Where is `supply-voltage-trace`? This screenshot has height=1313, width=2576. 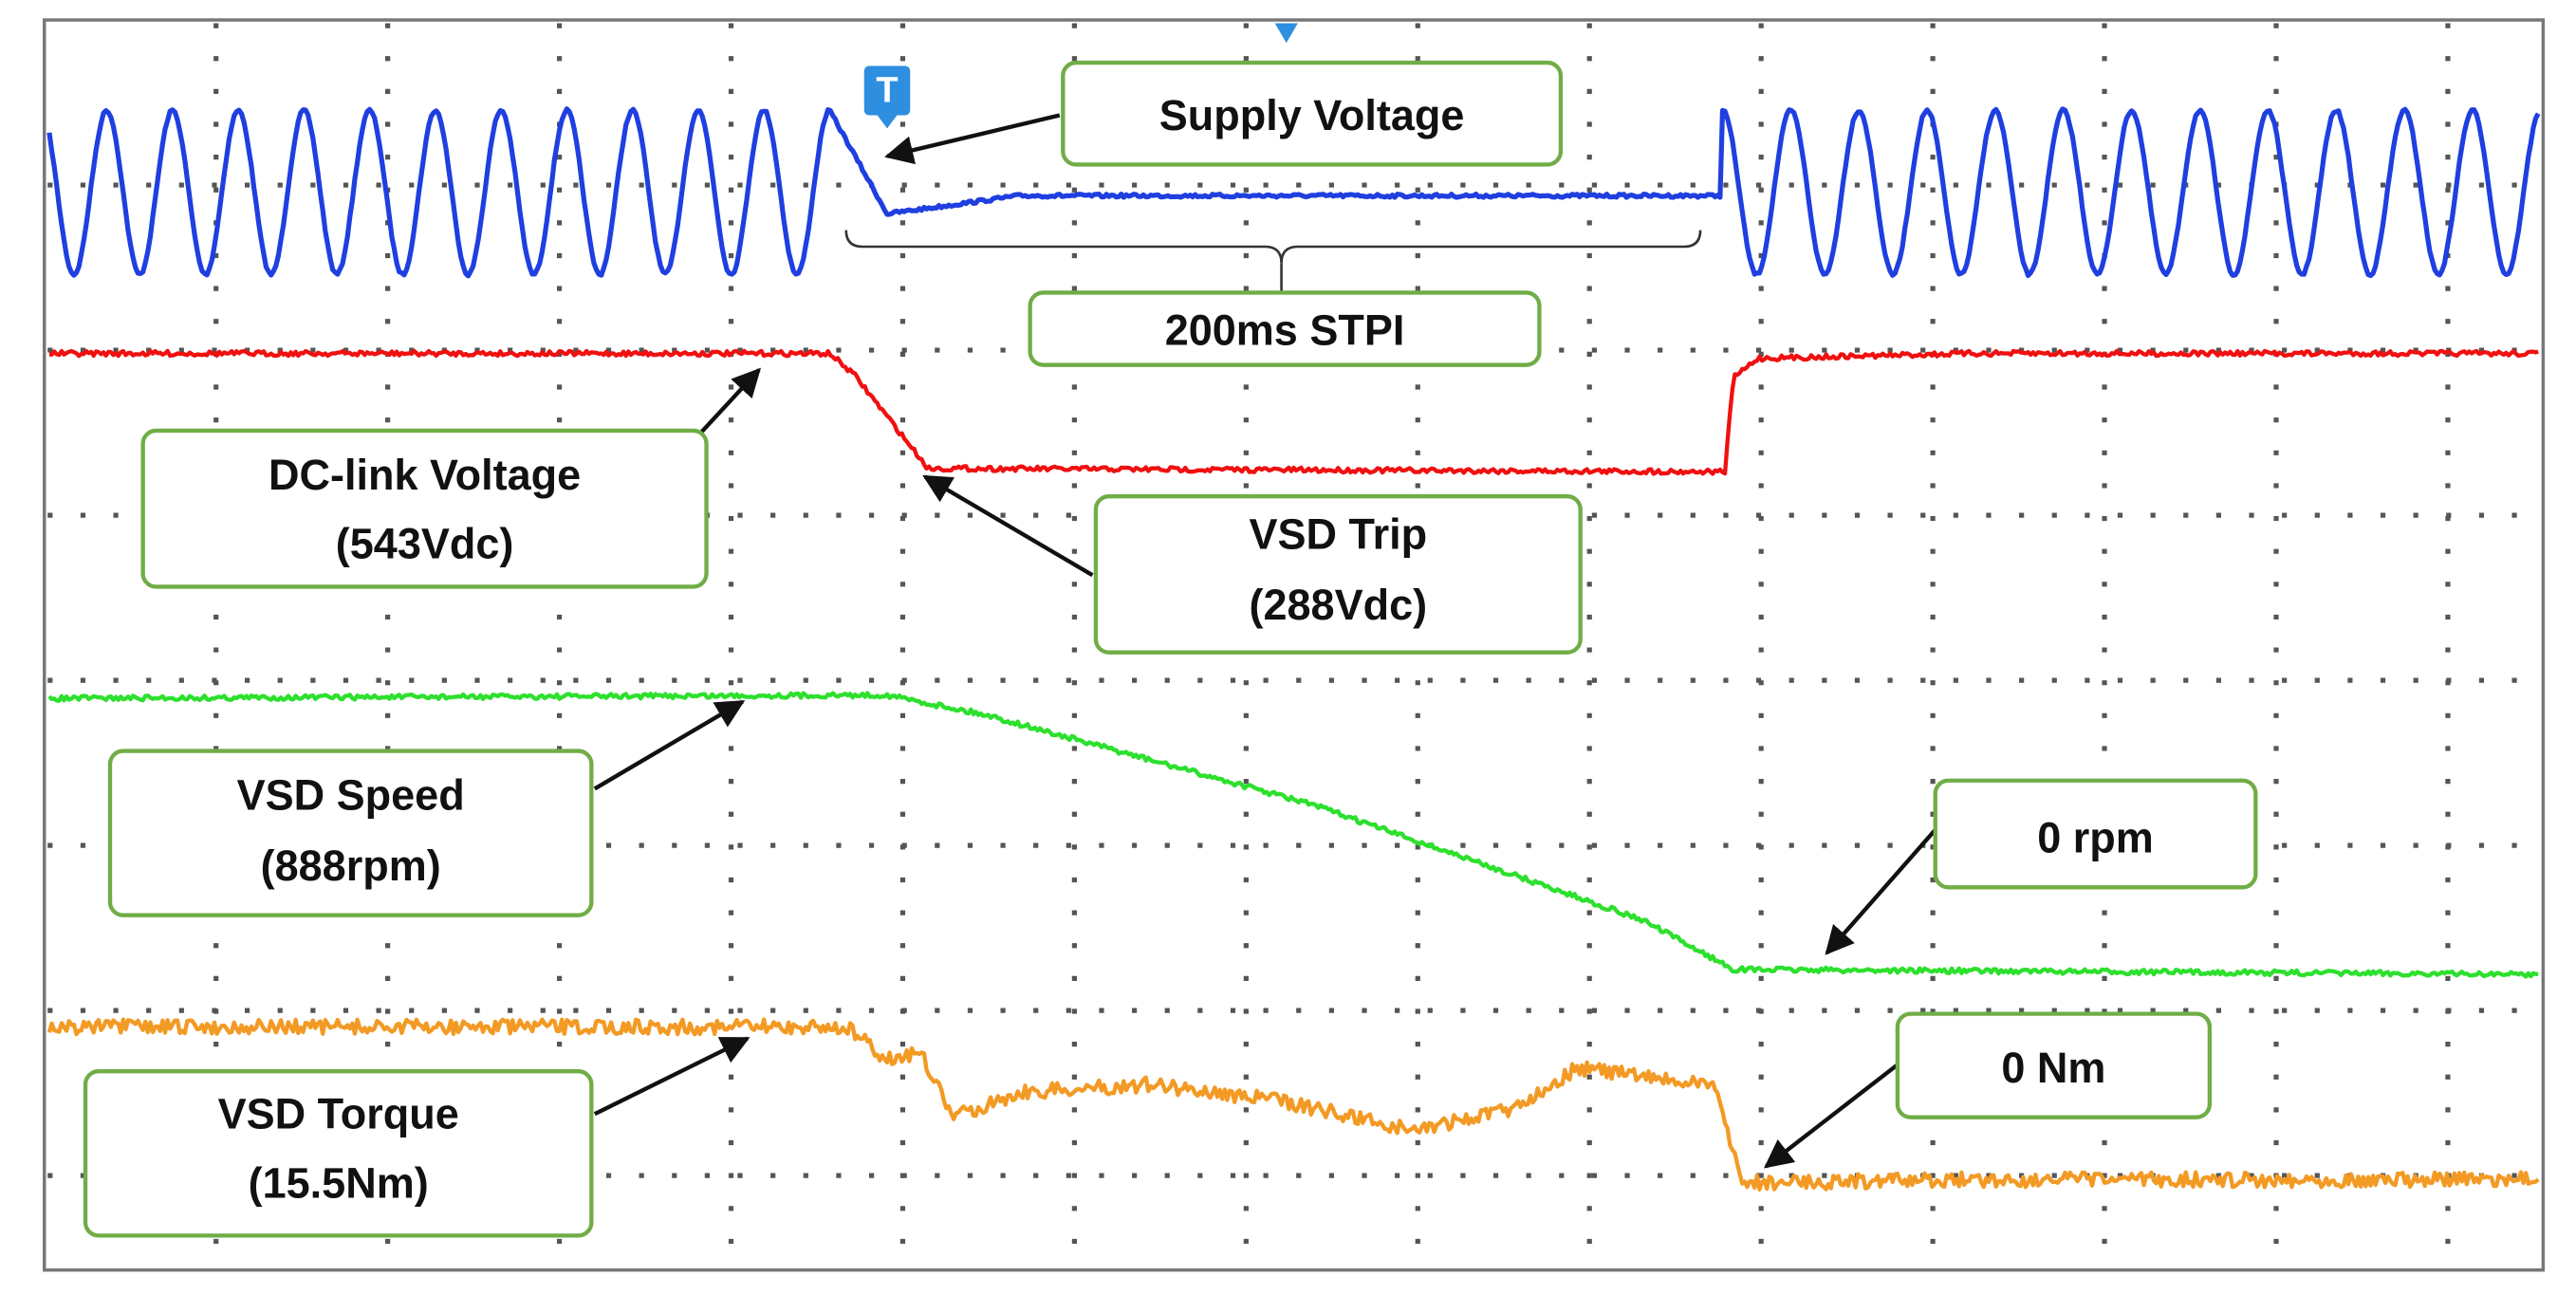 supply-voltage-trace is located at coordinates (1293, 192).